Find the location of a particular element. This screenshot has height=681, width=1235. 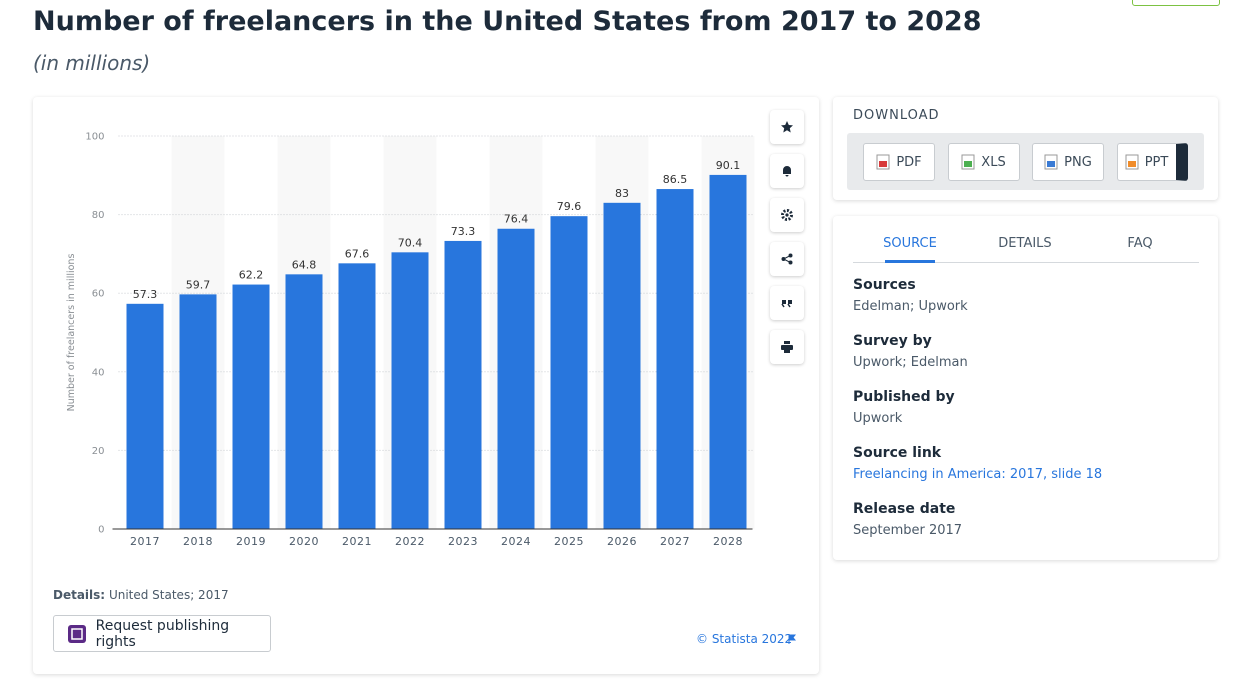

tab-divider is located at coordinates (1026, 262).